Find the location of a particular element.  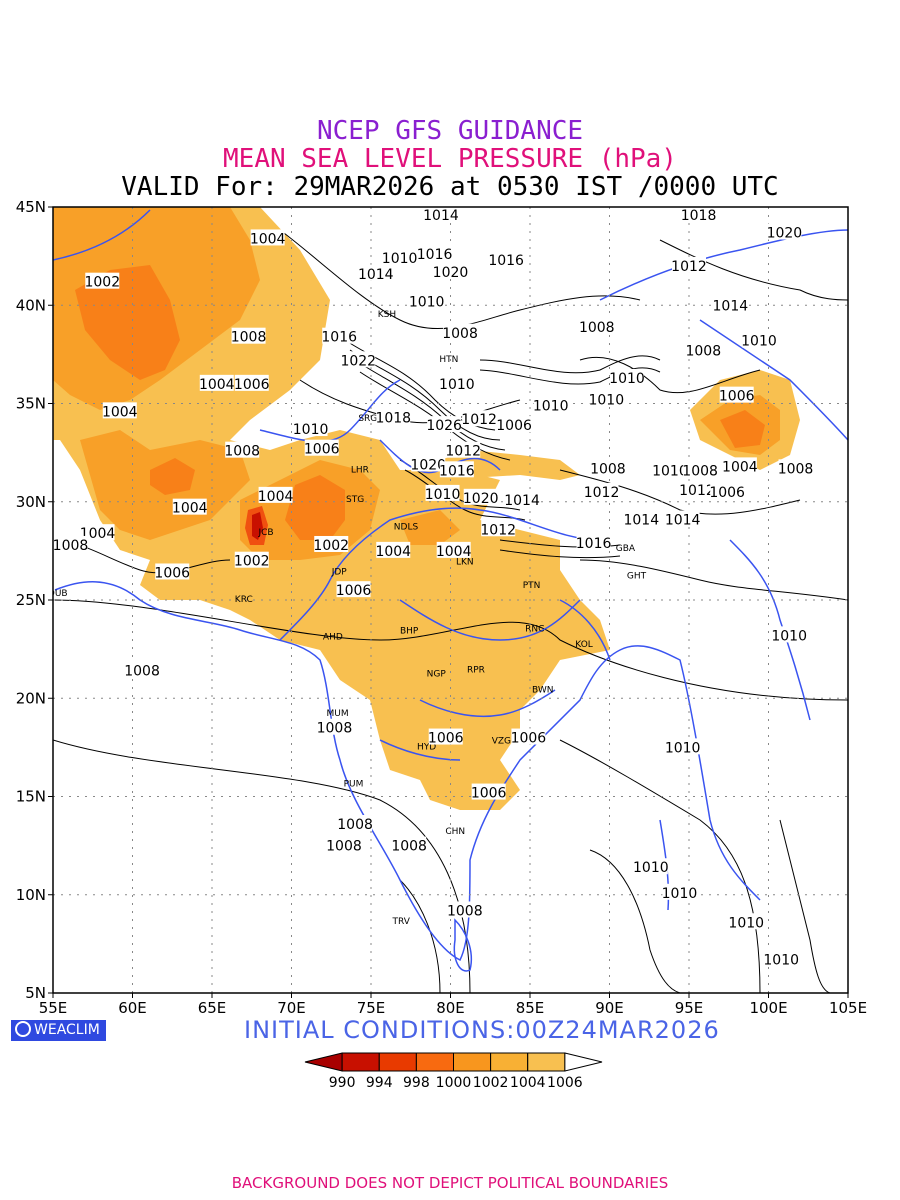

lon-tick-label: 60E is located at coordinates (132, 1008).